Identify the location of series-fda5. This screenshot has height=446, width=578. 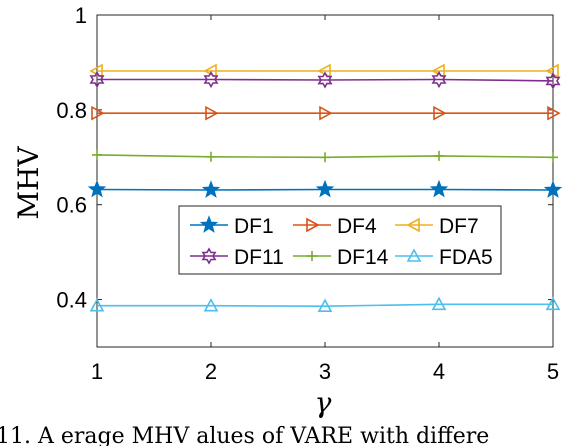
(325, 304).